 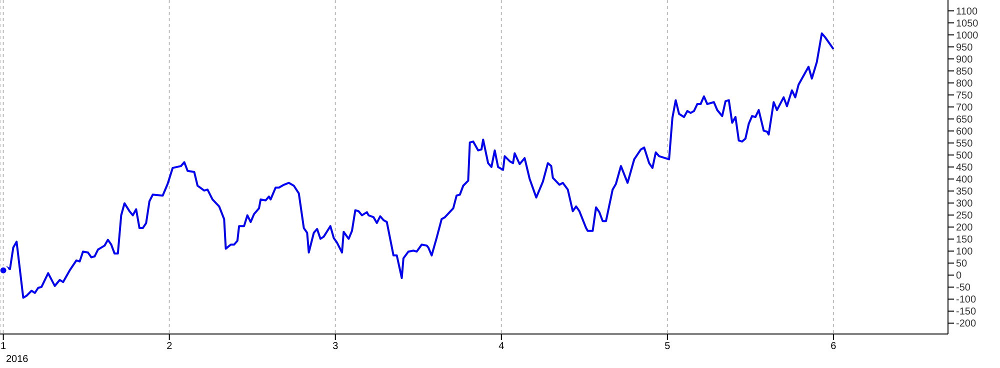 I want to click on y-tick-label: 700, so click(x=965, y=108).